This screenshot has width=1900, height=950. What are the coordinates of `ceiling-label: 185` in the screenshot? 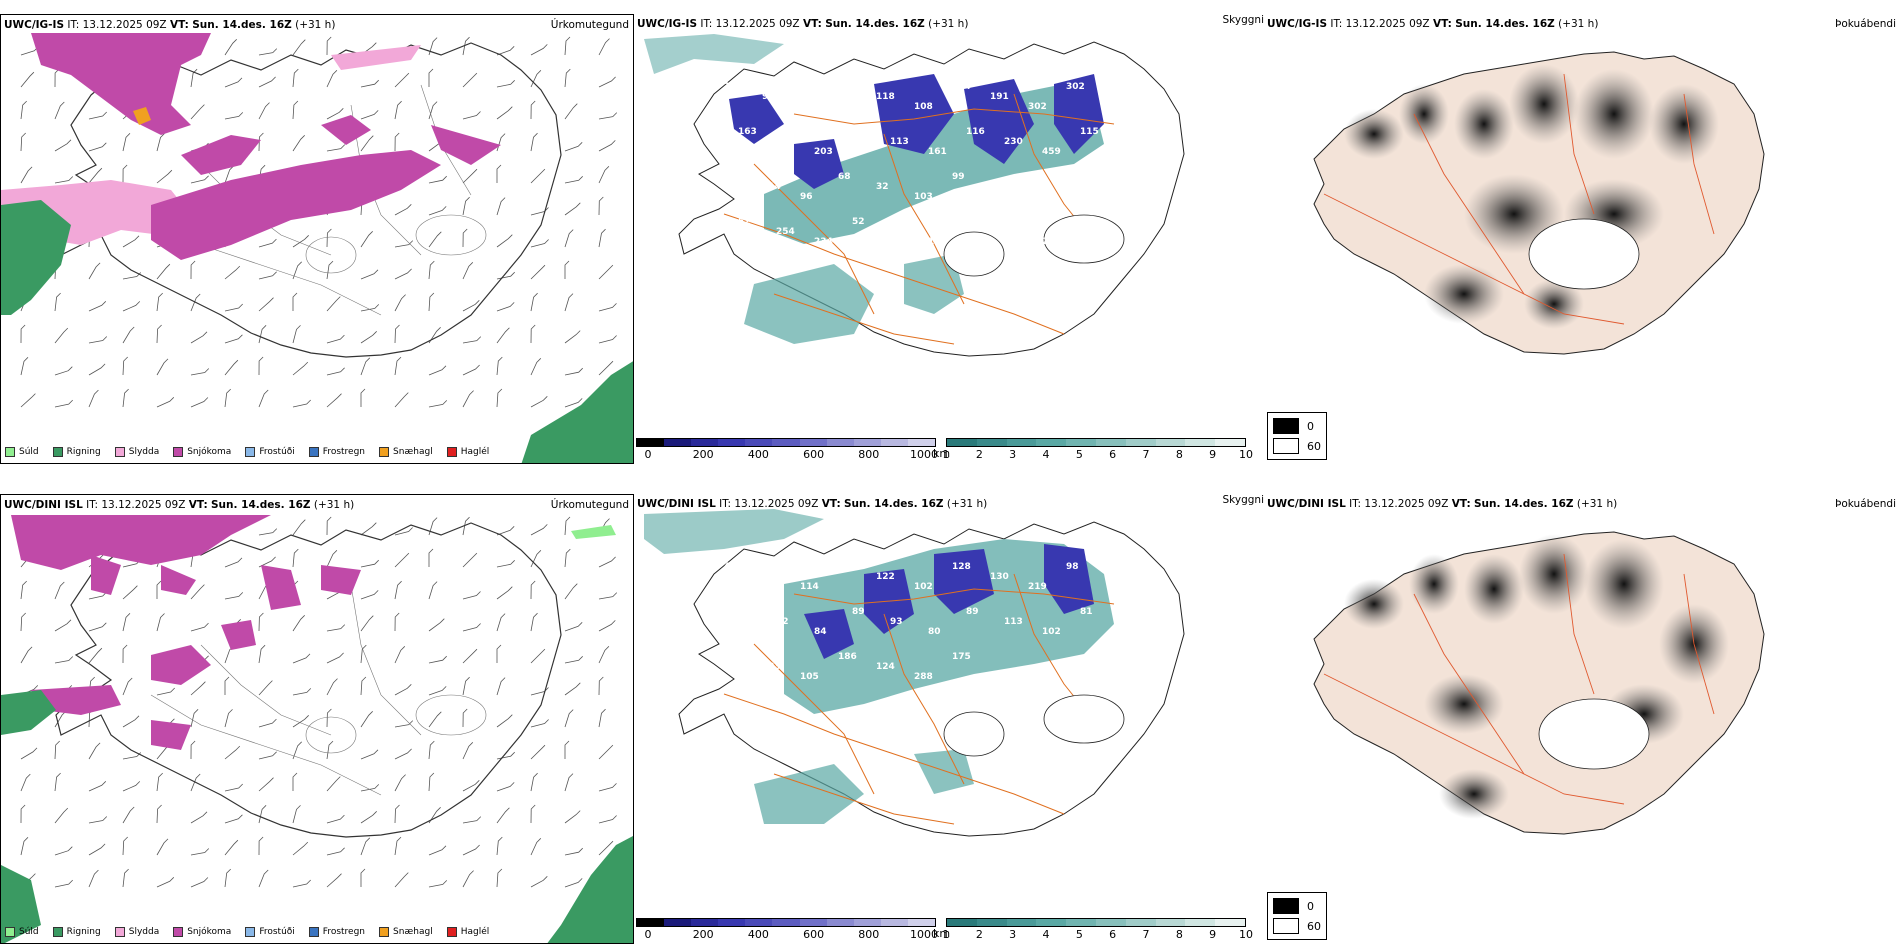 It's located at (861, 132).